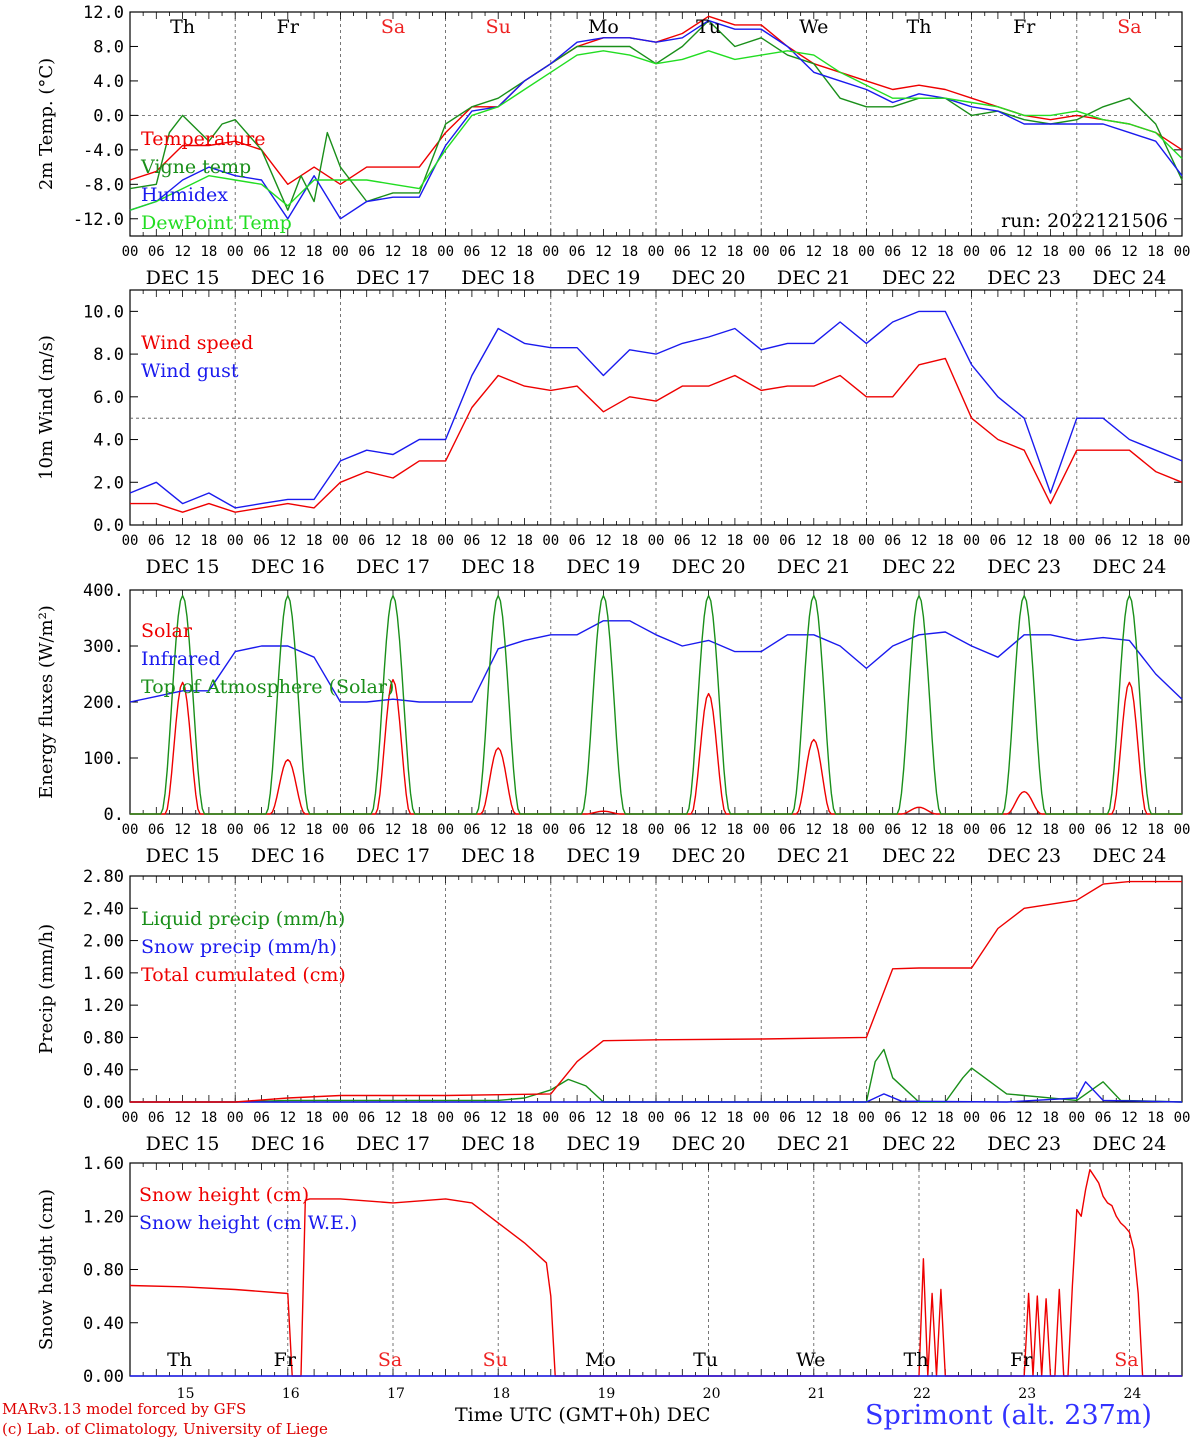 The width and height of the screenshot is (1194, 1440). Describe the element at coordinates (195, 167) in the screenshot. I see `legend-entry: Vigne temp` at that location.